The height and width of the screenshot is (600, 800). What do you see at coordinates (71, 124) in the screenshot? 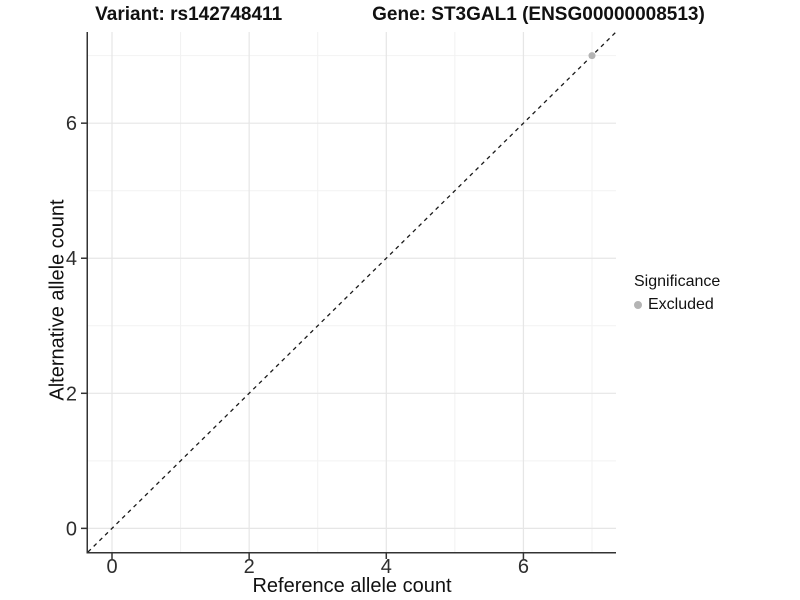
I see `y-tick-label: 6` at bounding box center [71, 124].